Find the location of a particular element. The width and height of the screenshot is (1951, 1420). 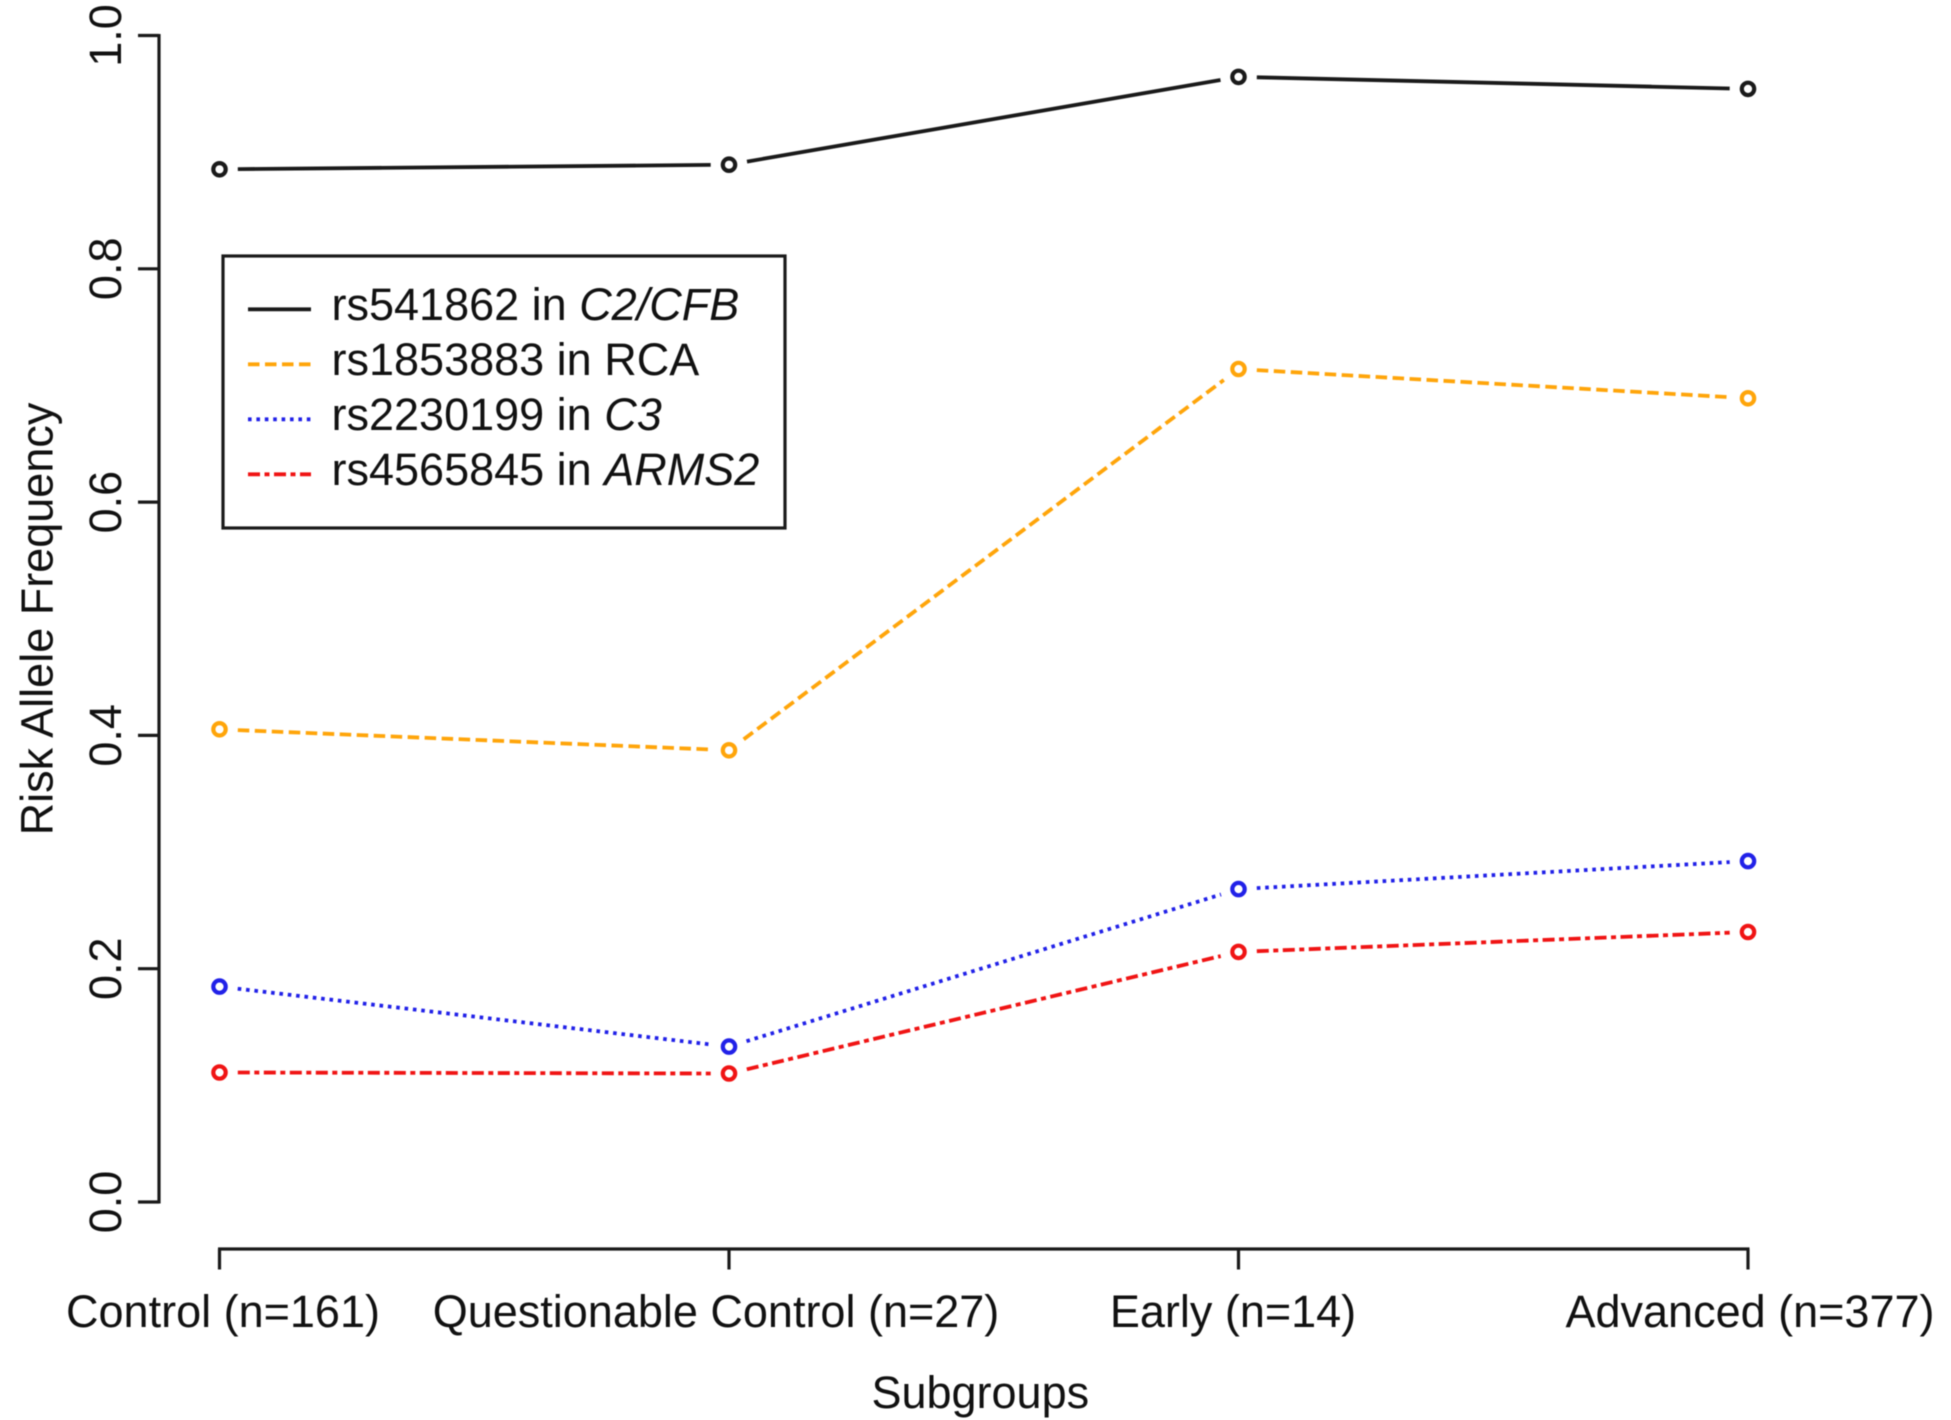

svg-text: rs2230199 in C3 is located at coordinates (497, 414).